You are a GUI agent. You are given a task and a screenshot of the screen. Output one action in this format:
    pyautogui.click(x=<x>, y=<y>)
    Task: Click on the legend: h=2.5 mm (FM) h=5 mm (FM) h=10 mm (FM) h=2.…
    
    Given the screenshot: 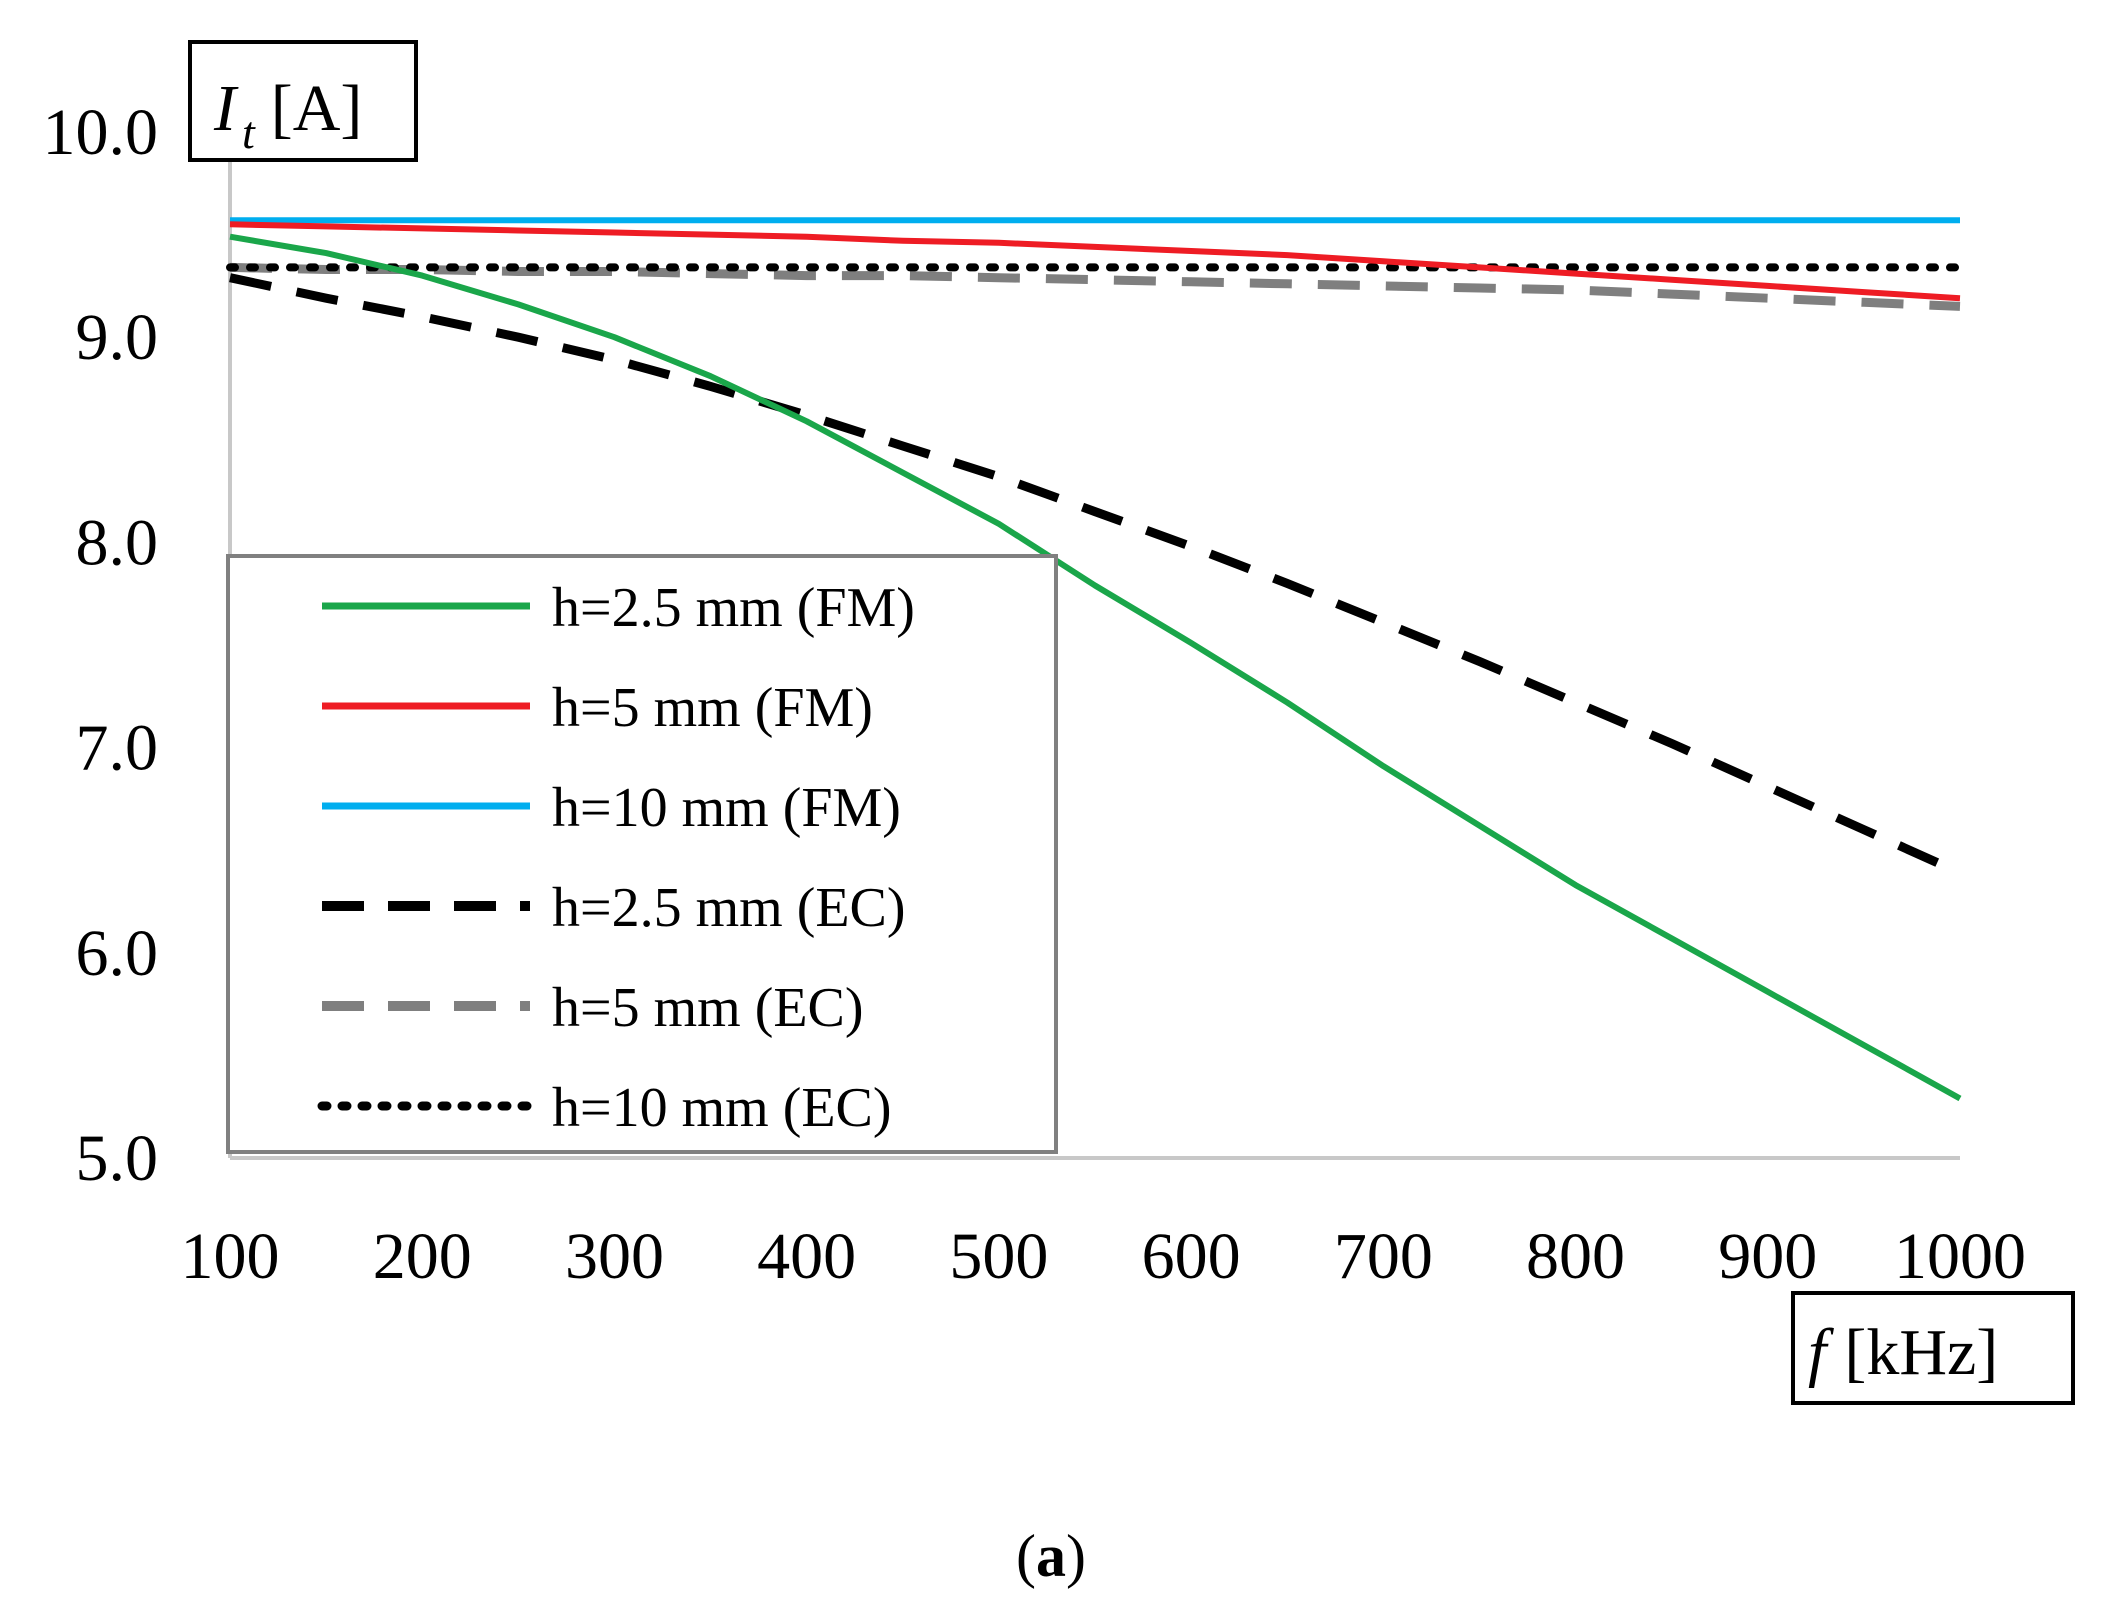 What is the action you would take?
    pyautogui.click(x=642, y=854)
    